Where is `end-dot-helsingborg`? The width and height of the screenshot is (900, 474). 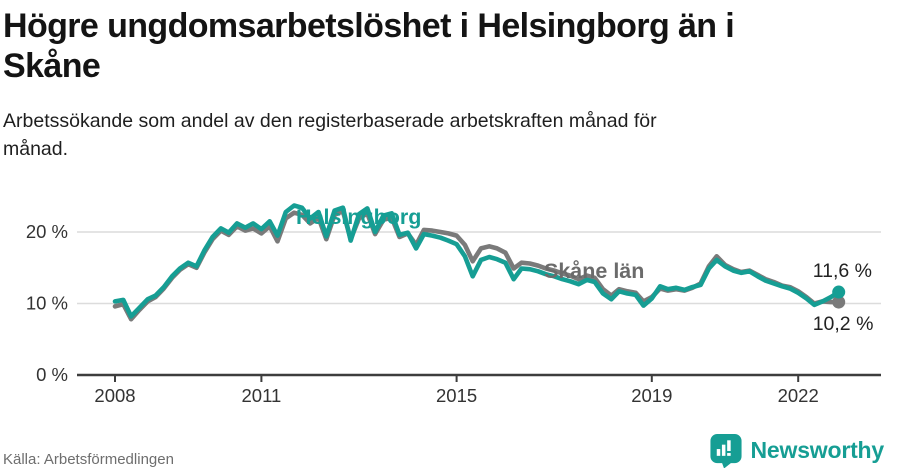
end-dot-helsingborg is located at coordinates (839, 292).